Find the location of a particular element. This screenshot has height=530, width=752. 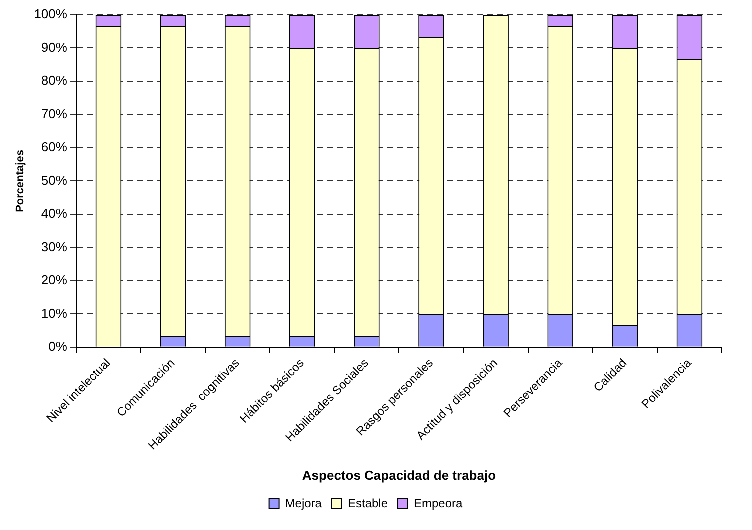

legend-label: Empeora is located at coordinates (439, 503).